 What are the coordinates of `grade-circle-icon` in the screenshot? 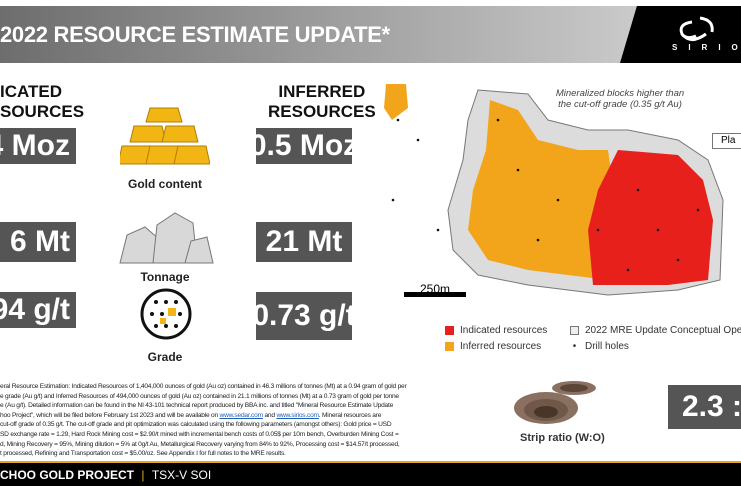 It's located at (166, 314).